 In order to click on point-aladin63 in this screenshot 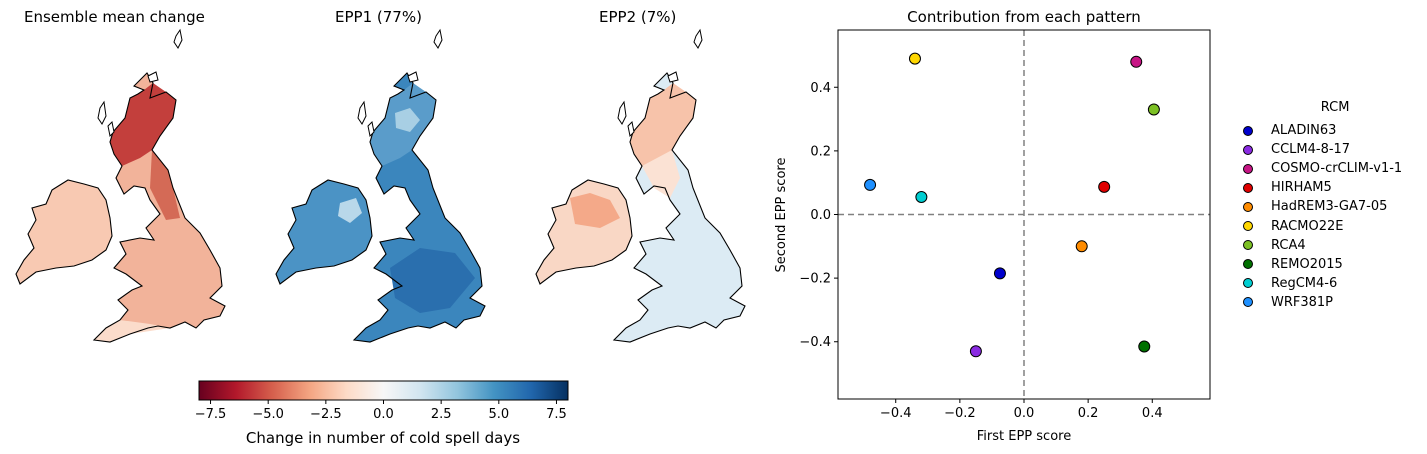, I will do `click(999, 273)`.